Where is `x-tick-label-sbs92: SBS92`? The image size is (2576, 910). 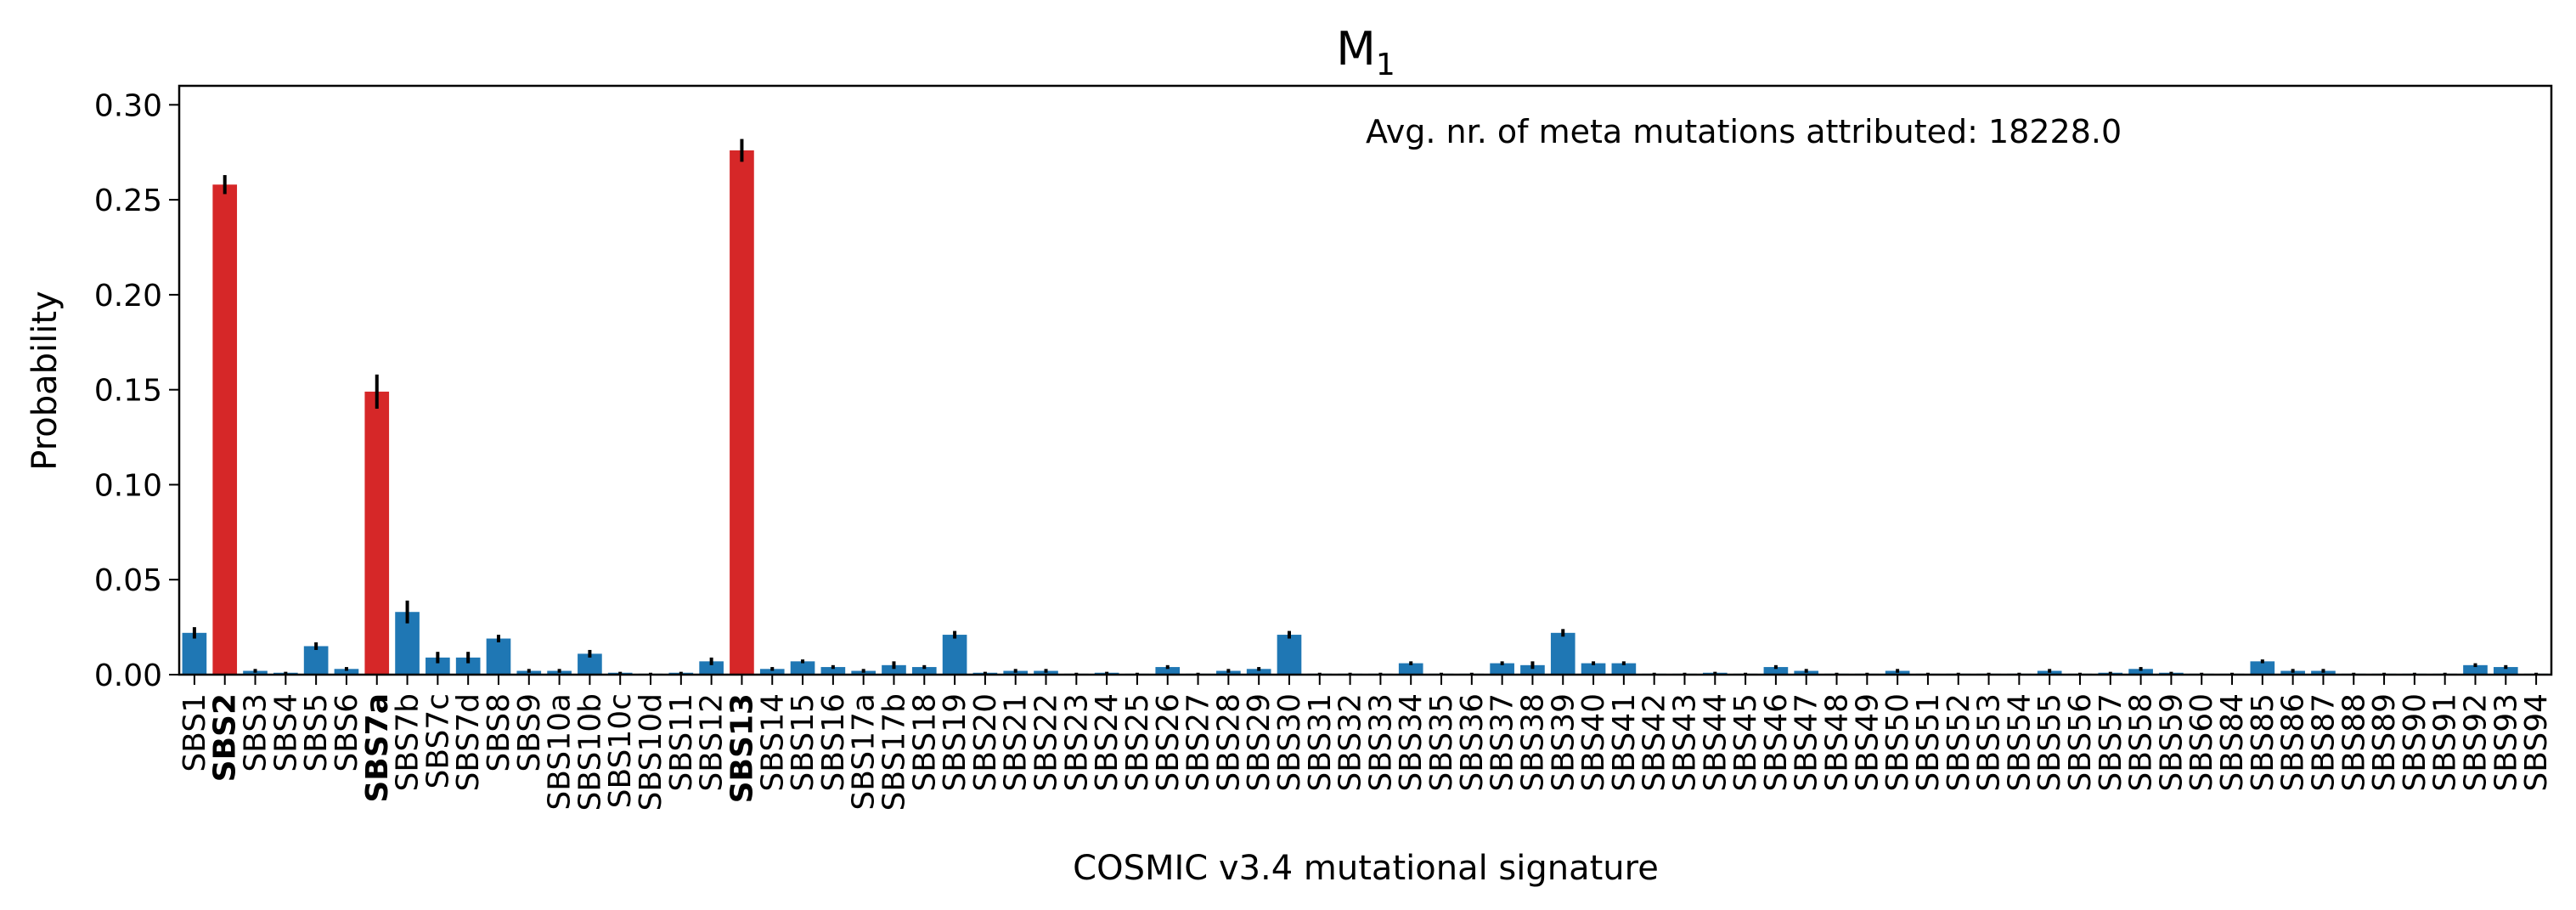
x-tick-label-sbs92: SBS92 is located at coordinates (2475, 742).